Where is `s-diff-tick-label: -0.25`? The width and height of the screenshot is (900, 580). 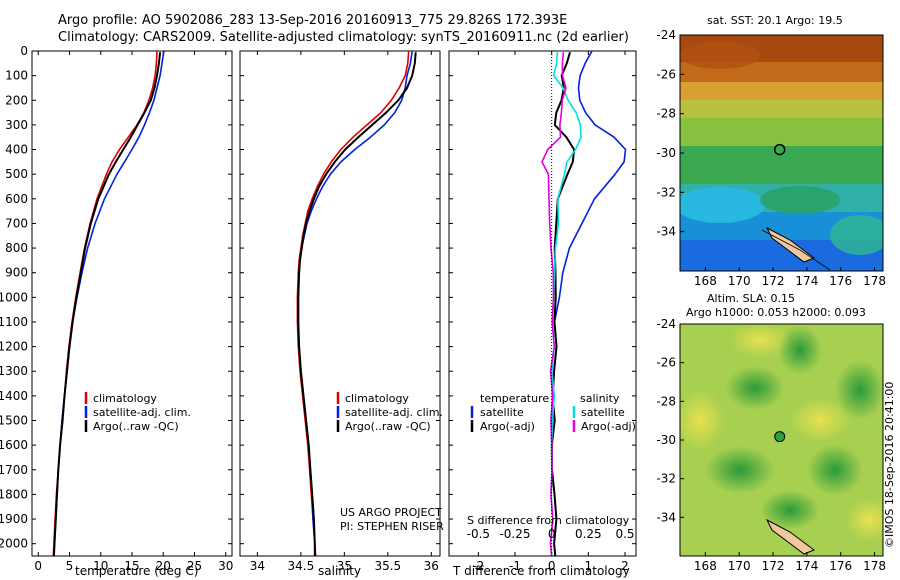
s-diff-tick-label: -0.25 is located at coordinates (514, 534).